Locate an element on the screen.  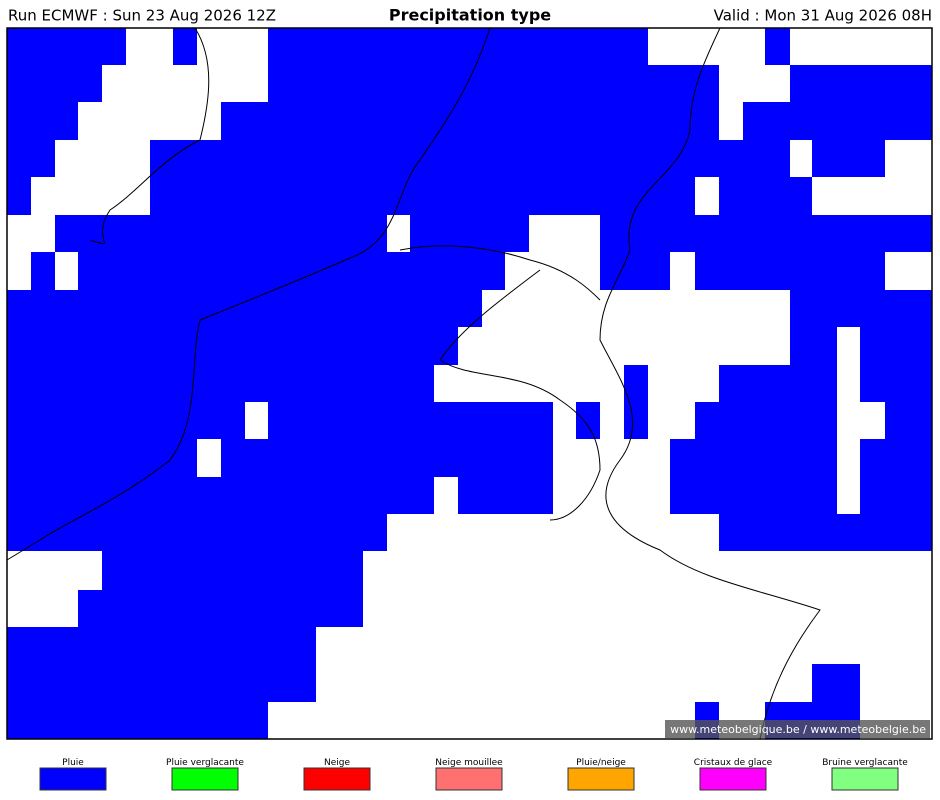
legend-label: Pluie verglacante is located at coordinates (205, 763).